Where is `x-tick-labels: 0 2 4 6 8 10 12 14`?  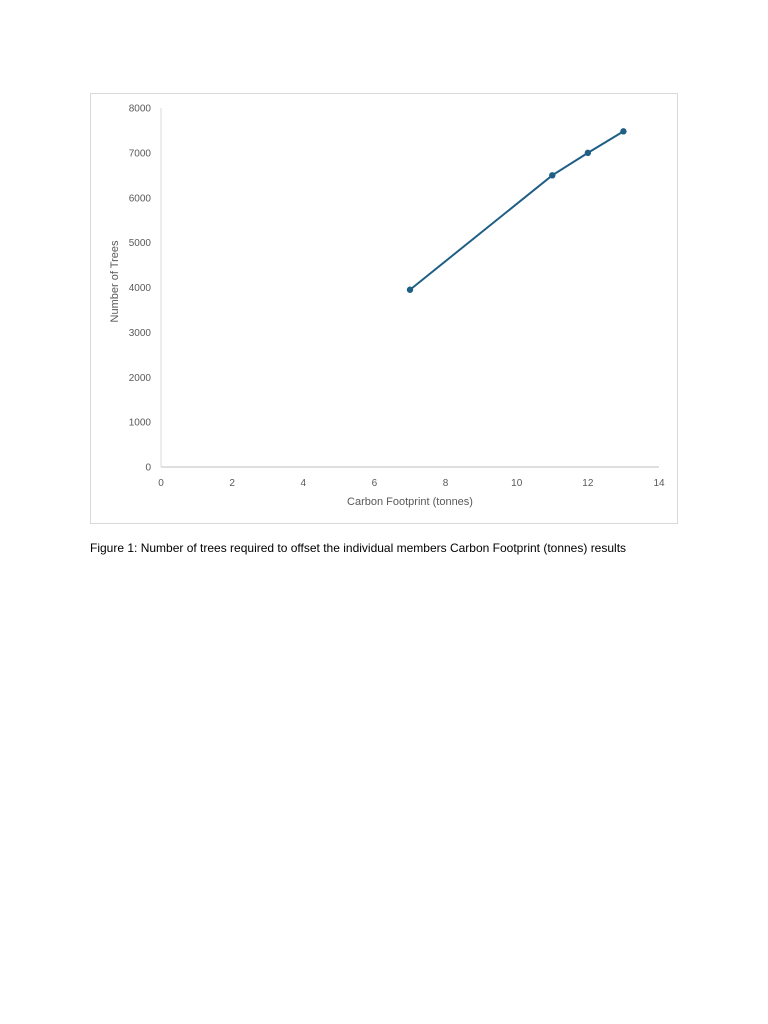 x-tick-labels: 0 2 4 6 8 10 12 14 is located at coordinates (411, 483).